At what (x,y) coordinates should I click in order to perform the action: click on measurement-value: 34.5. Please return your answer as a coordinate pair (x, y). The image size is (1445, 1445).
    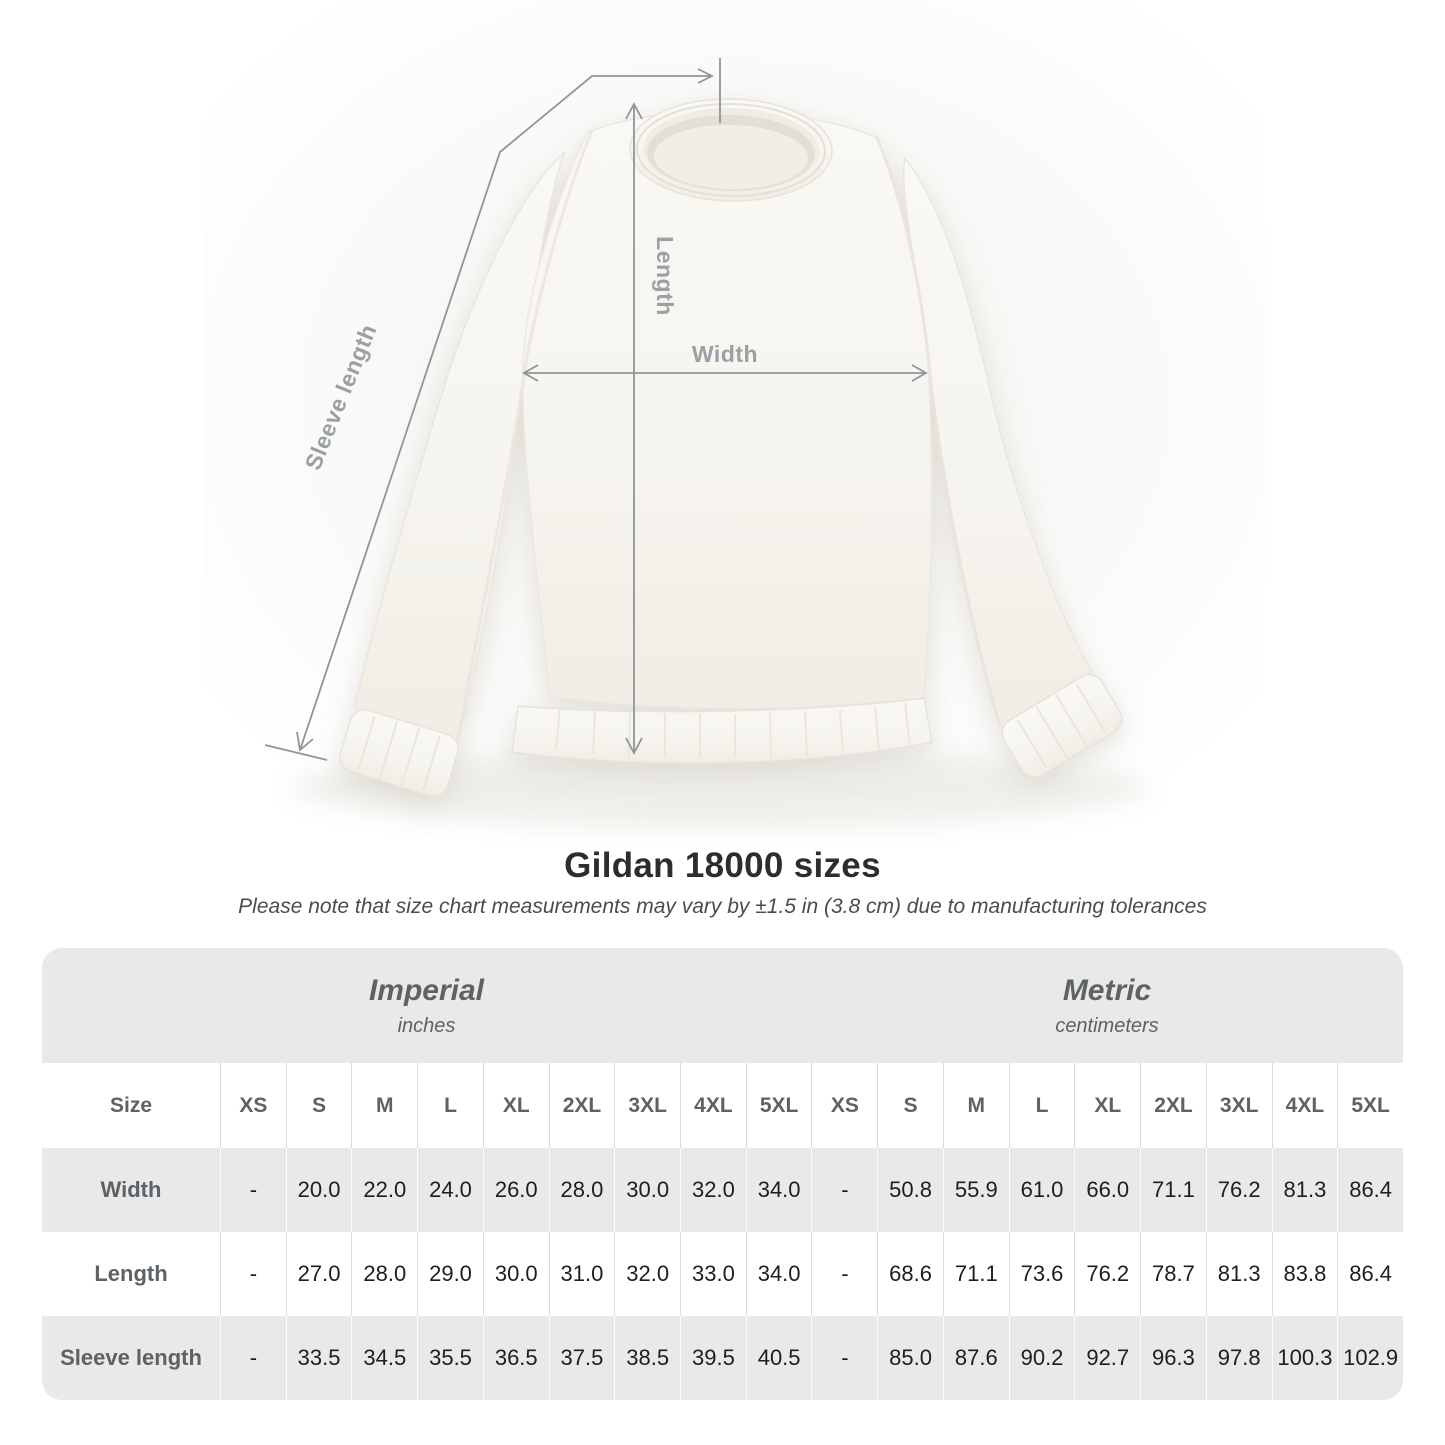
    Looking at the image, I should click on (384, 1358).